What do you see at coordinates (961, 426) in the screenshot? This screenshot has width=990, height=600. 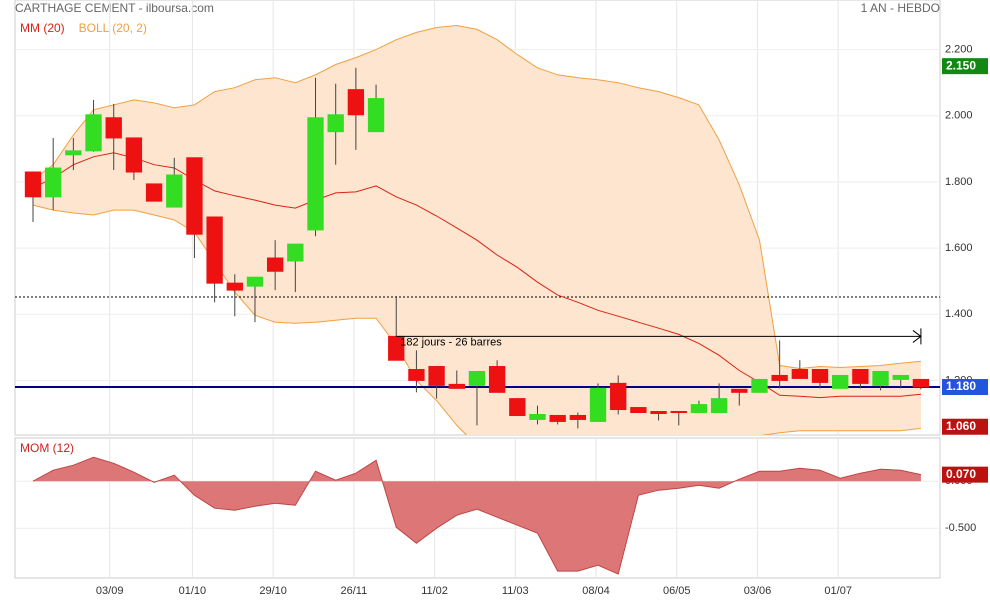 I see `price-tag-label: 1.060` at bounding box center [961, 426].